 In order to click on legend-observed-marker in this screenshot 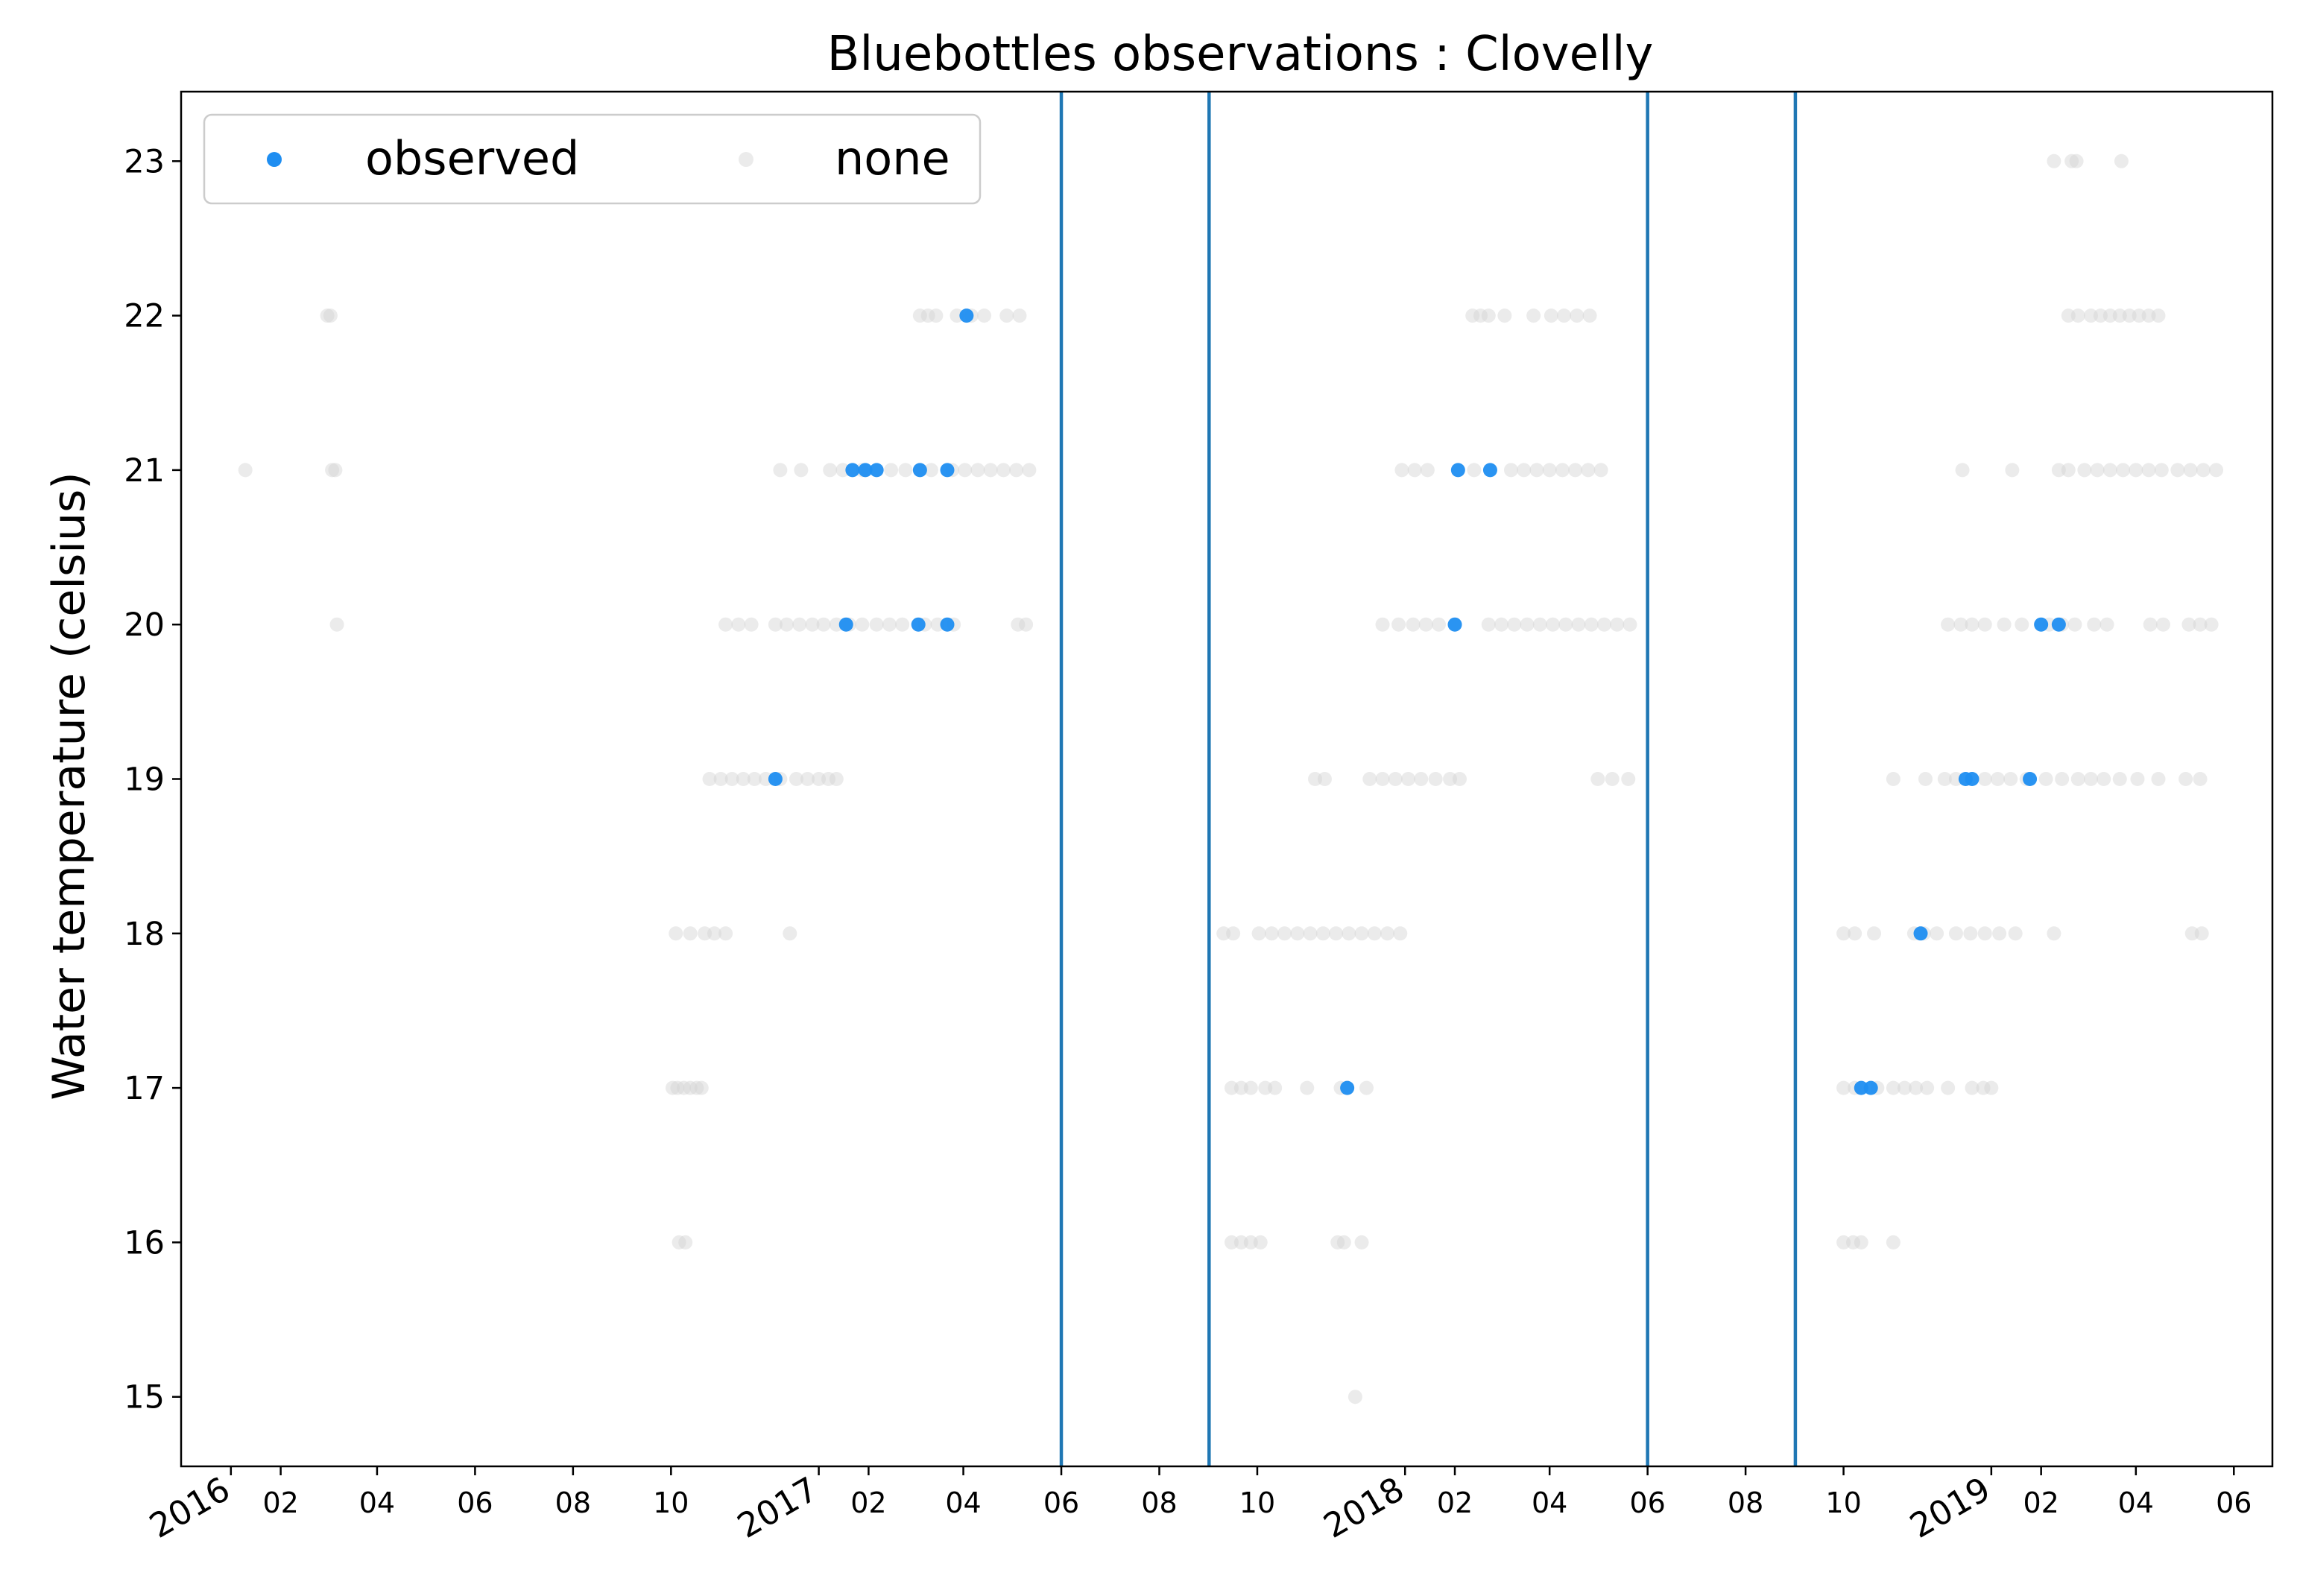, I will do `click(274, 159)`.